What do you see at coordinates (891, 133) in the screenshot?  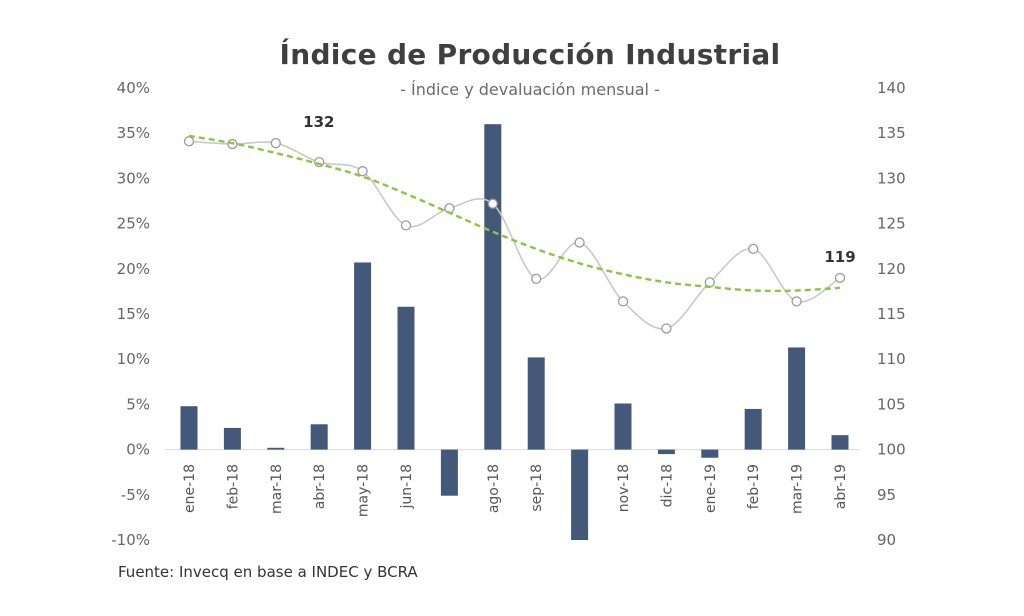 I see `right-tick-label: 135` at bounding box center [891, 133].